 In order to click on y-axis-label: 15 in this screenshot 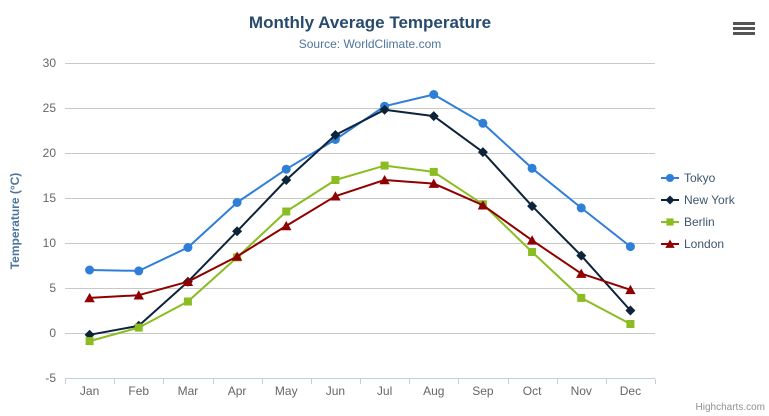, I will do `click(50, 198)`.